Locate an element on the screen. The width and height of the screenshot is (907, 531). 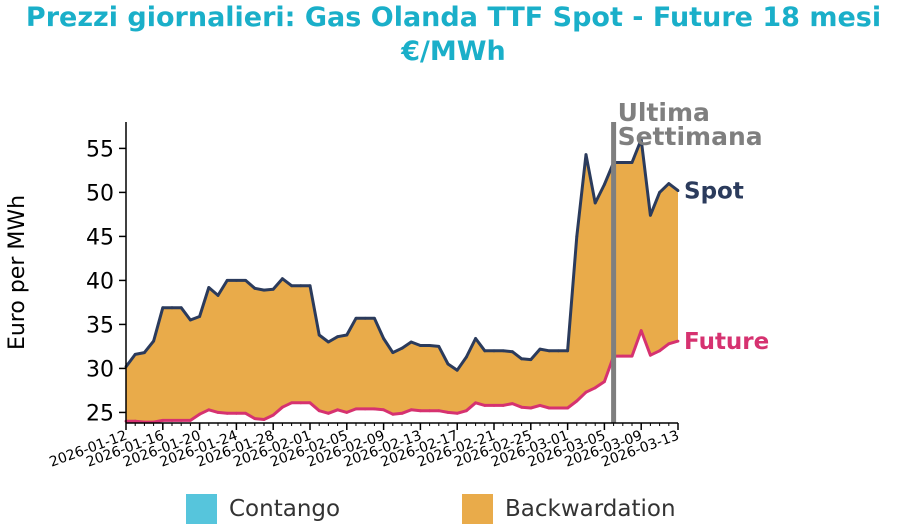
y-tick-label: 40 is located at coordinates (100, 281).